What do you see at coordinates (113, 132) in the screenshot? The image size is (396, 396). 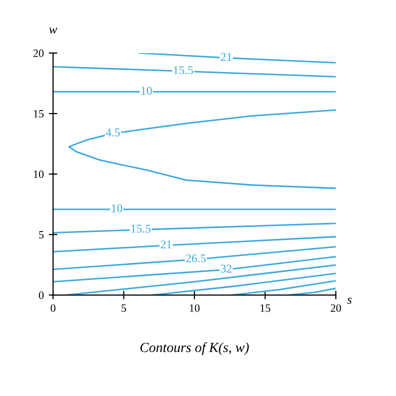 I see `annotation: 4.5` at bounding box center [113, 132].